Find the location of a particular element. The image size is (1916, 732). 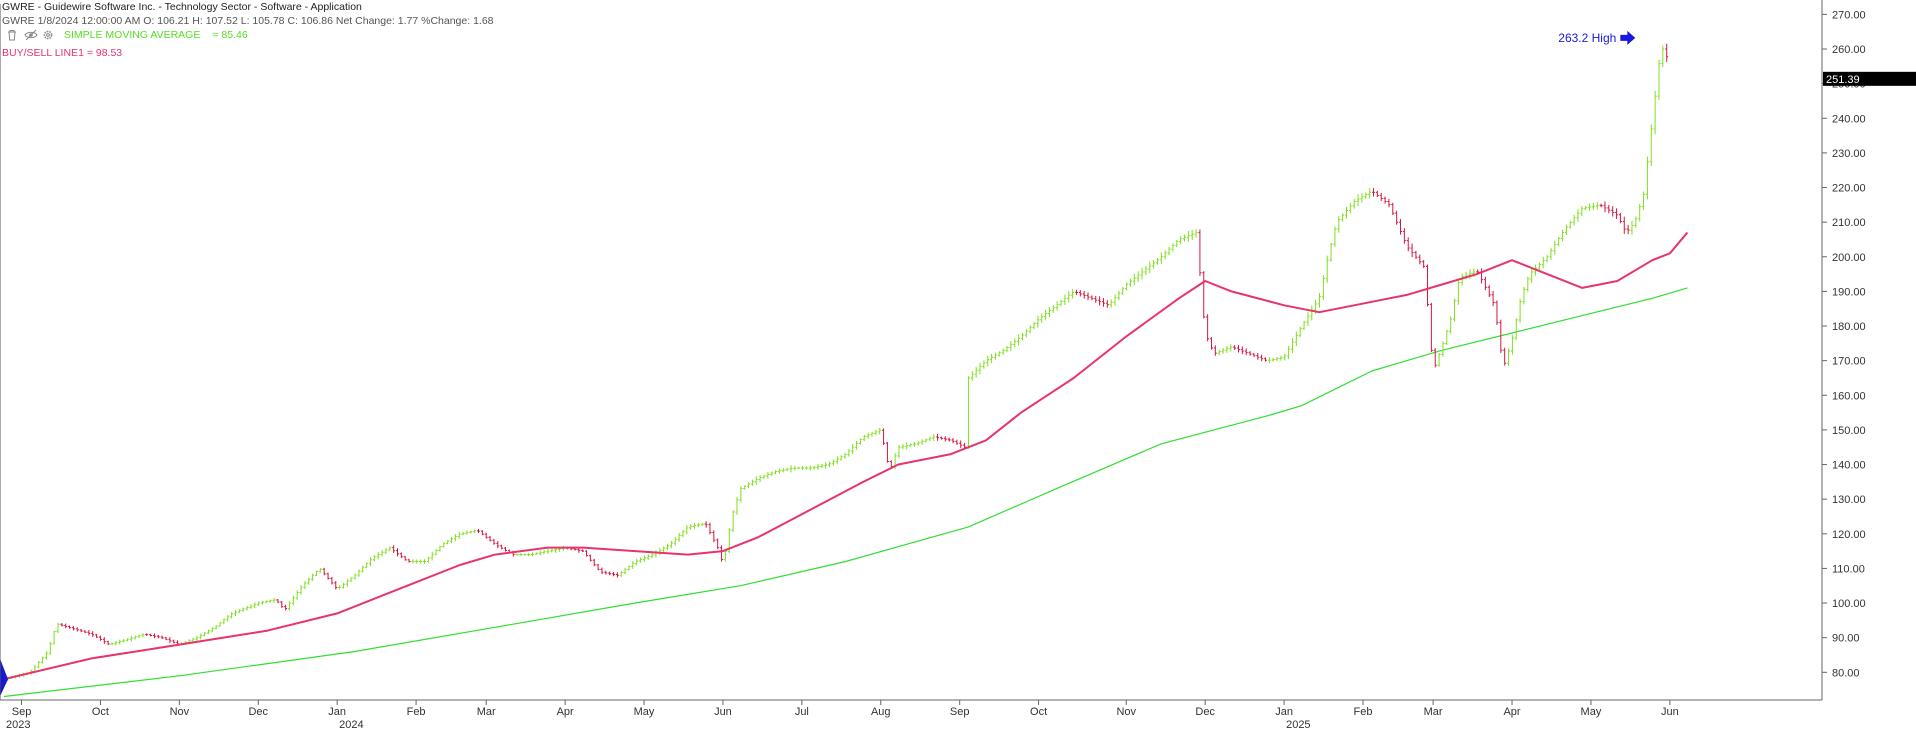

year-label: 2024 is located at coordinates (351, 724).